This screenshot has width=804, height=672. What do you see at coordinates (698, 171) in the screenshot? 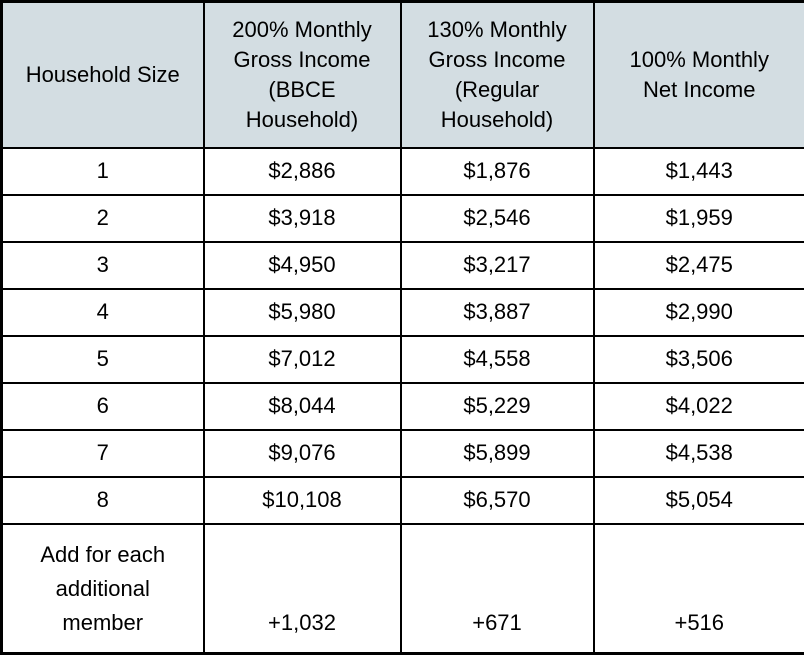
I see `table-cell-100-net: $1,443` at bounding box center [698, 171].